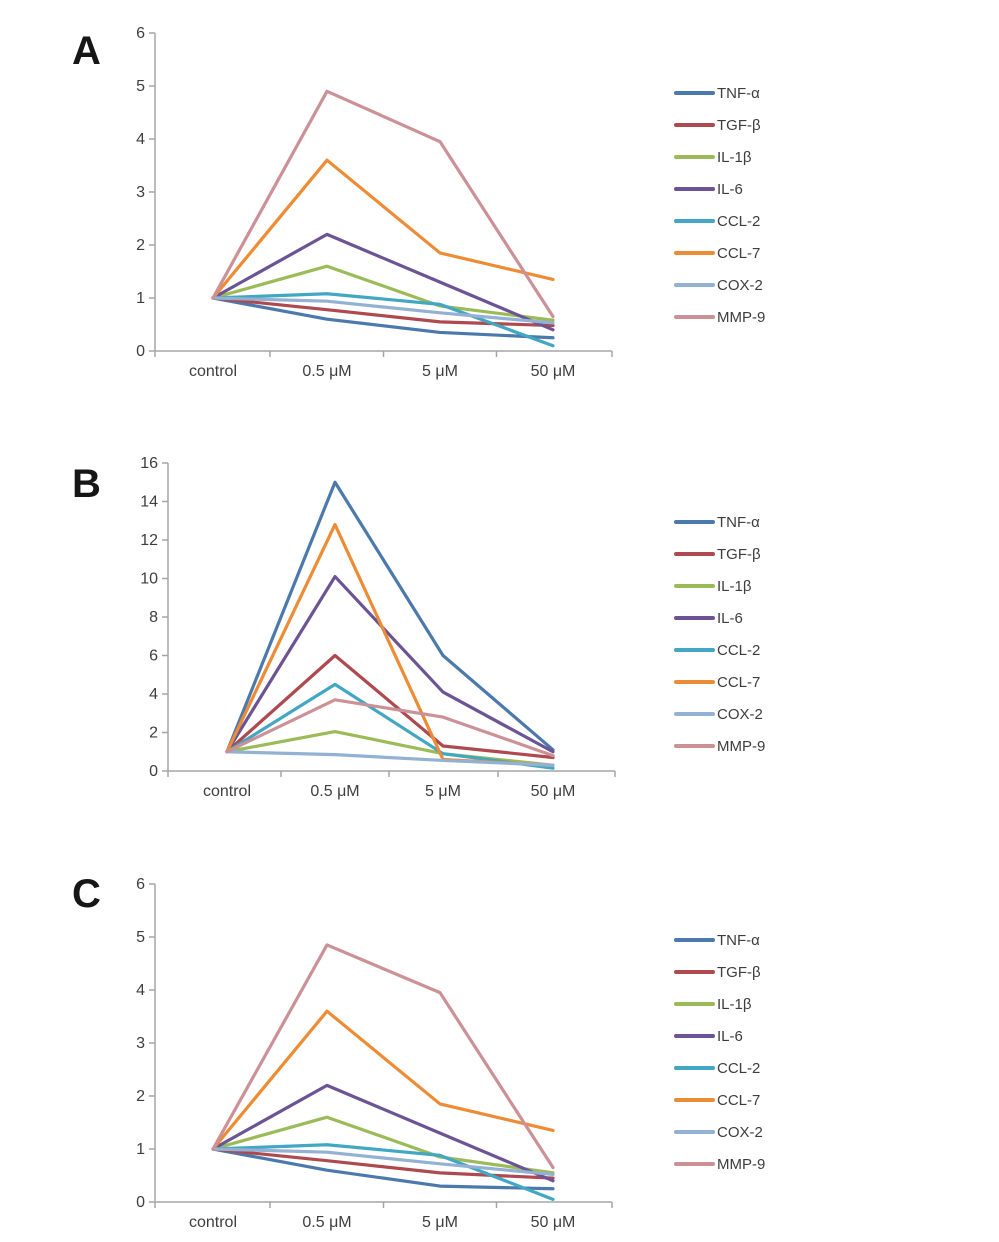  Describe the element at coordinates (153, 617) in the screenshot. I see `y-tick-label: 8` at that location.